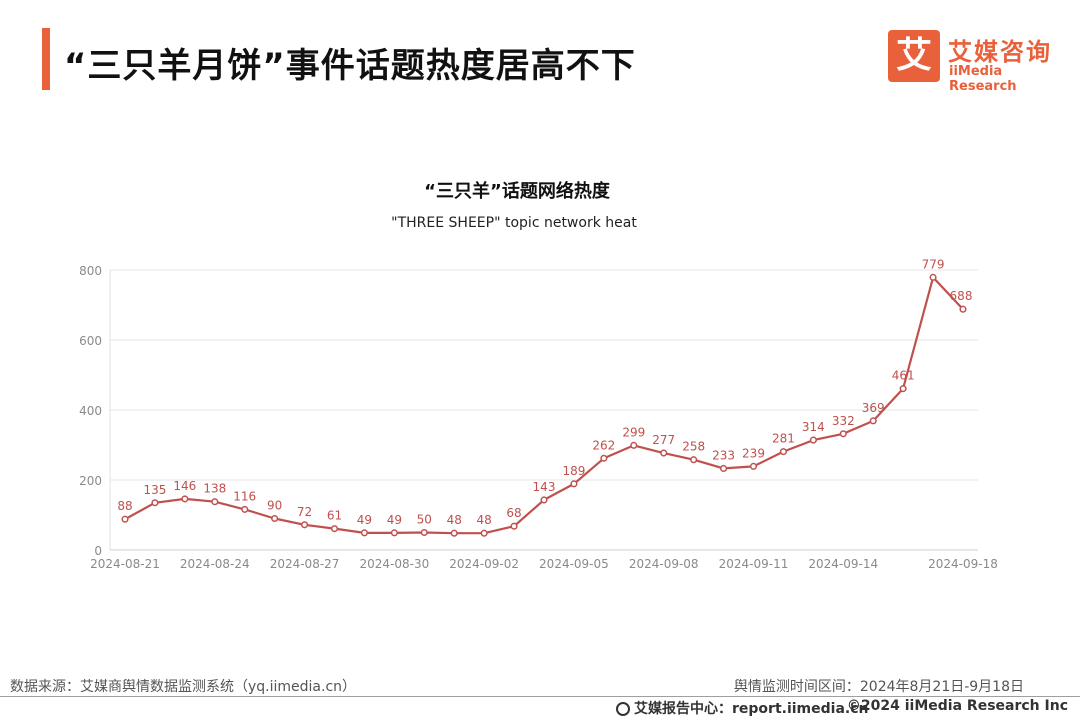 The height and width of the screenshot is (724, 1080). What do you see at coordinates (753, 453) in the screenshot?
I see `data-label: 239` at bounding box center [753, 453].